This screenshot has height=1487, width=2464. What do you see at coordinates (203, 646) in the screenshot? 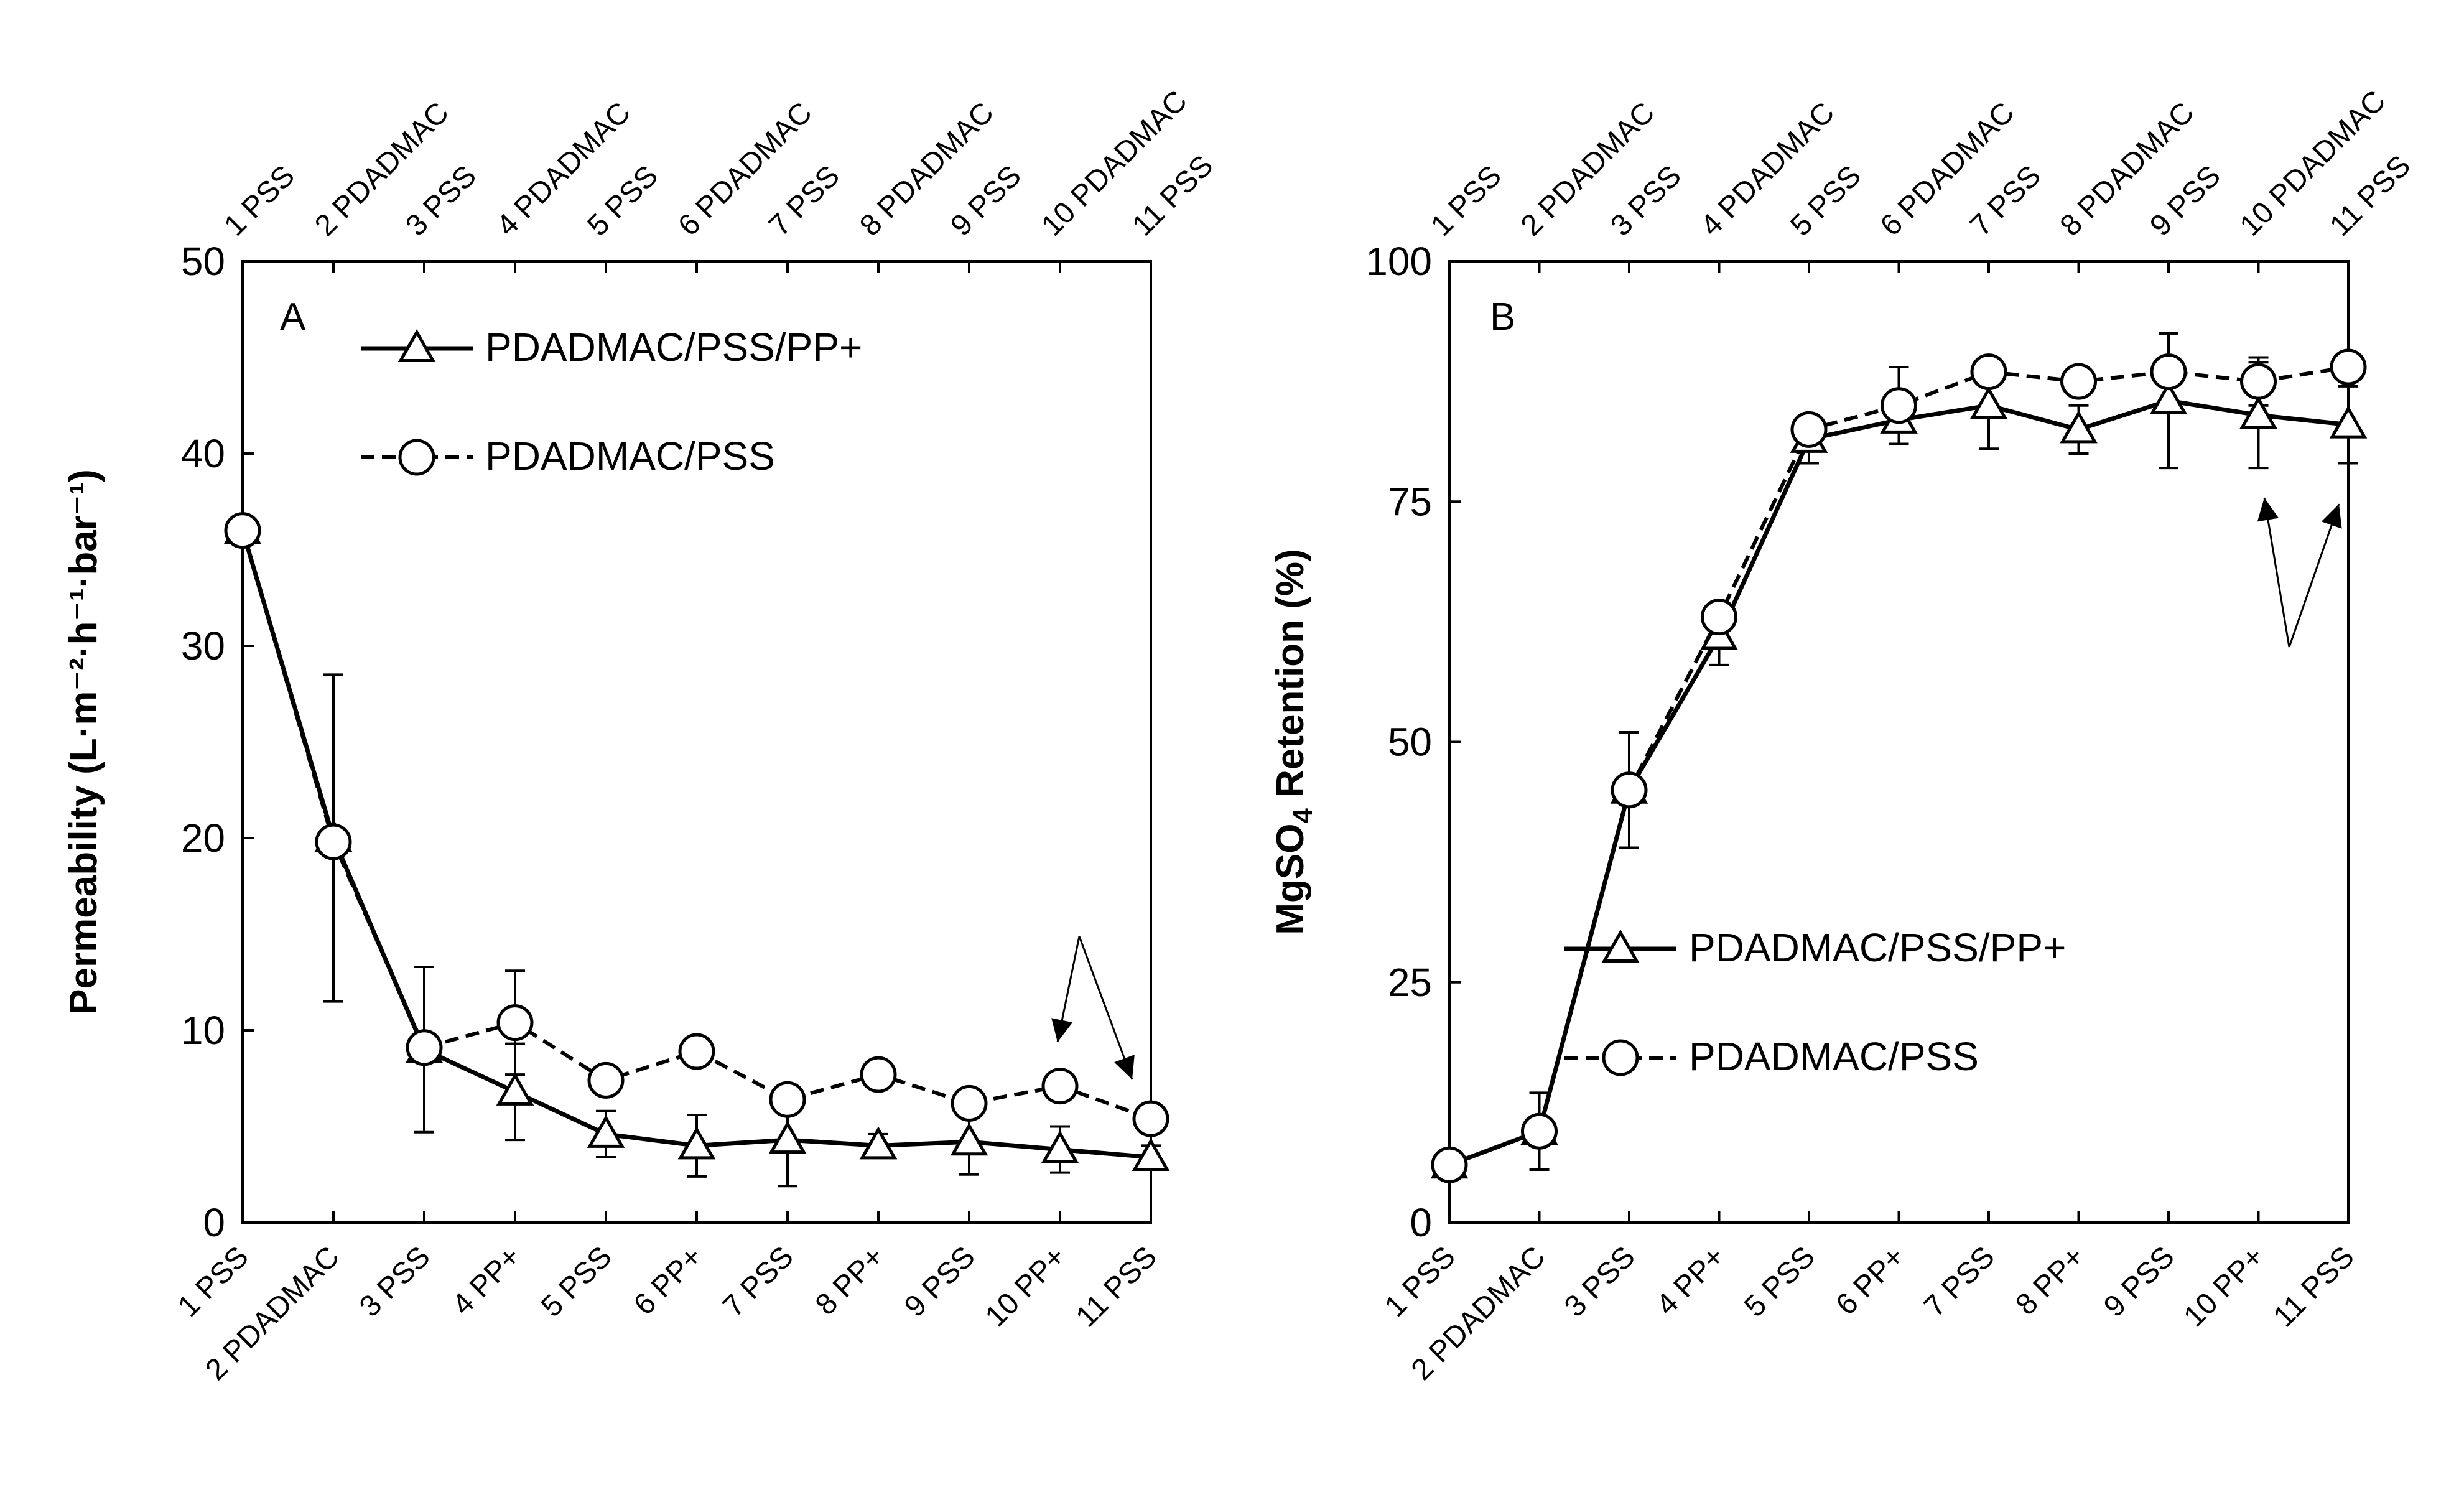
I see `y-tick-label: 30` at bounding box center [203, 646].